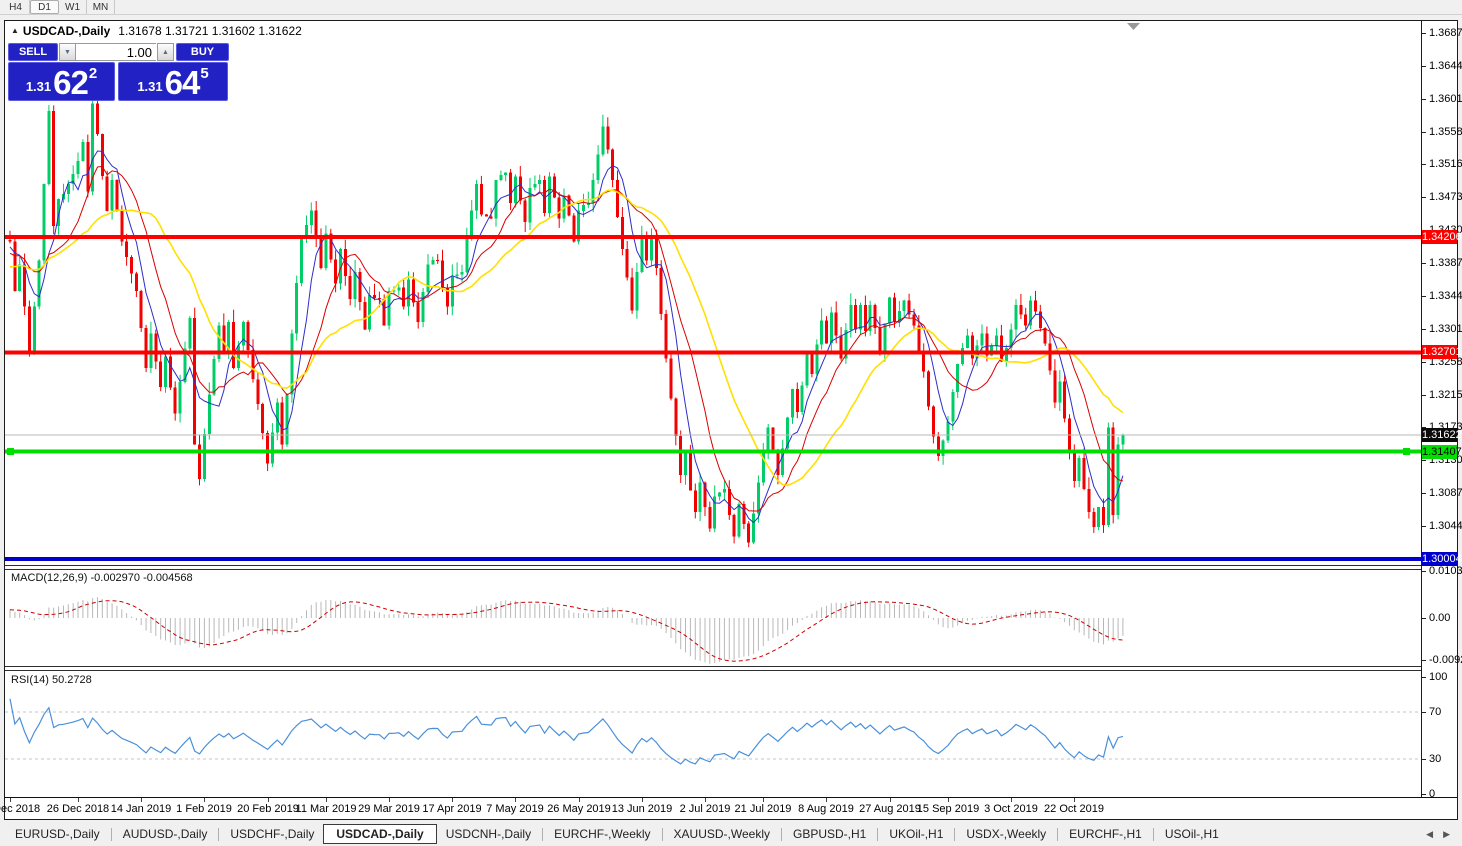 This screenshot has height=846, width=1462. What do you see at coordinates (1445, 263) in the screenshot?
I see `price-tick-label: 1.33870` at bounding box center [1445, 263].